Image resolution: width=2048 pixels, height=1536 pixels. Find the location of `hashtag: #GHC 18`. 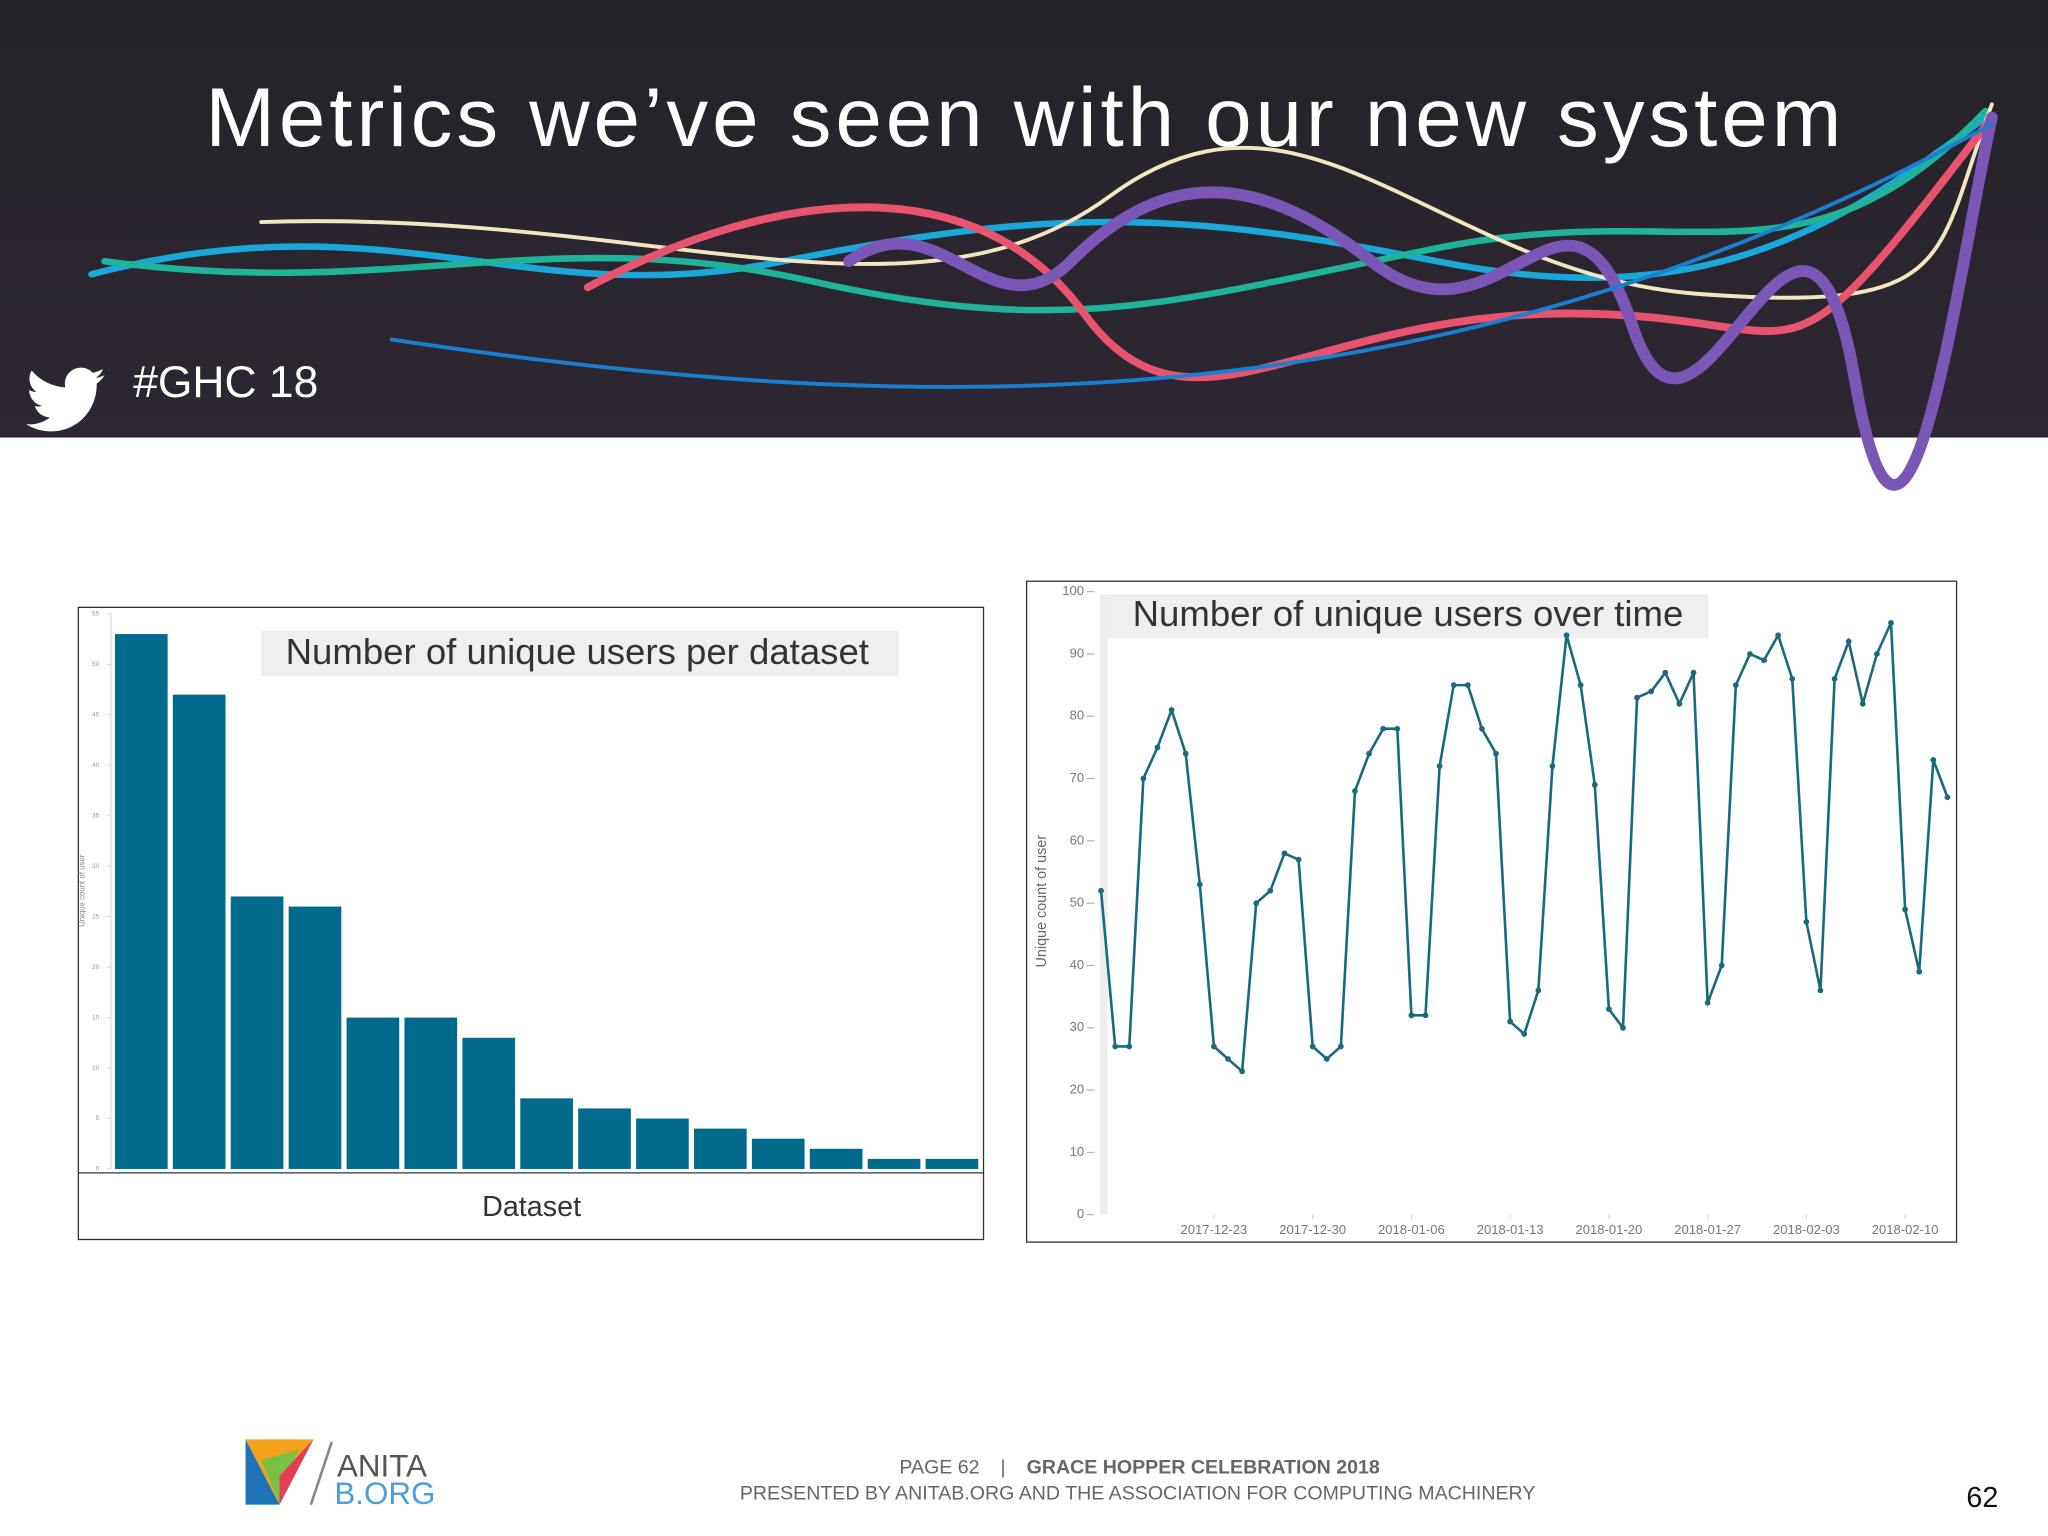

hashtag: #GHC 18 is located at coordinates (225, 382).